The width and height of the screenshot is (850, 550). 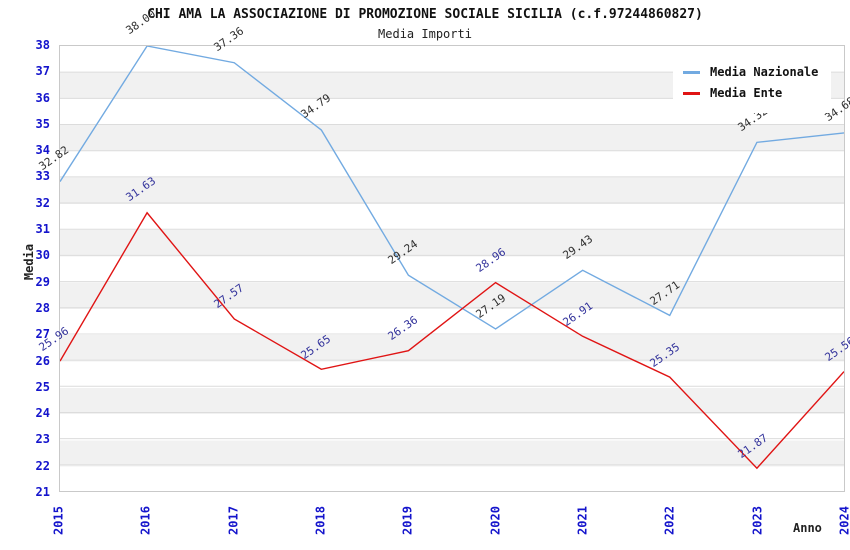 What do you see at coordinates (42, 465) in the screenshot?
I see `y-tick-label: 22` at bounding box center [42, 465].